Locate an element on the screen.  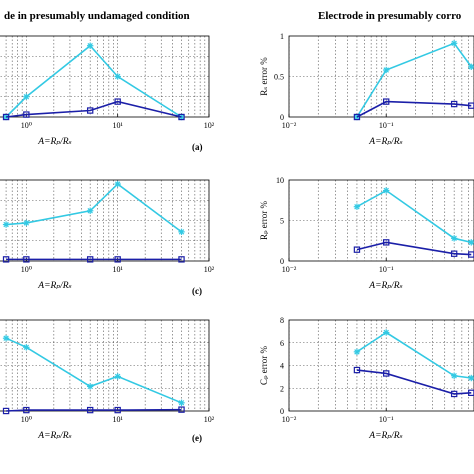
y-tick-label: 10 is located at coordinates (280, 180).